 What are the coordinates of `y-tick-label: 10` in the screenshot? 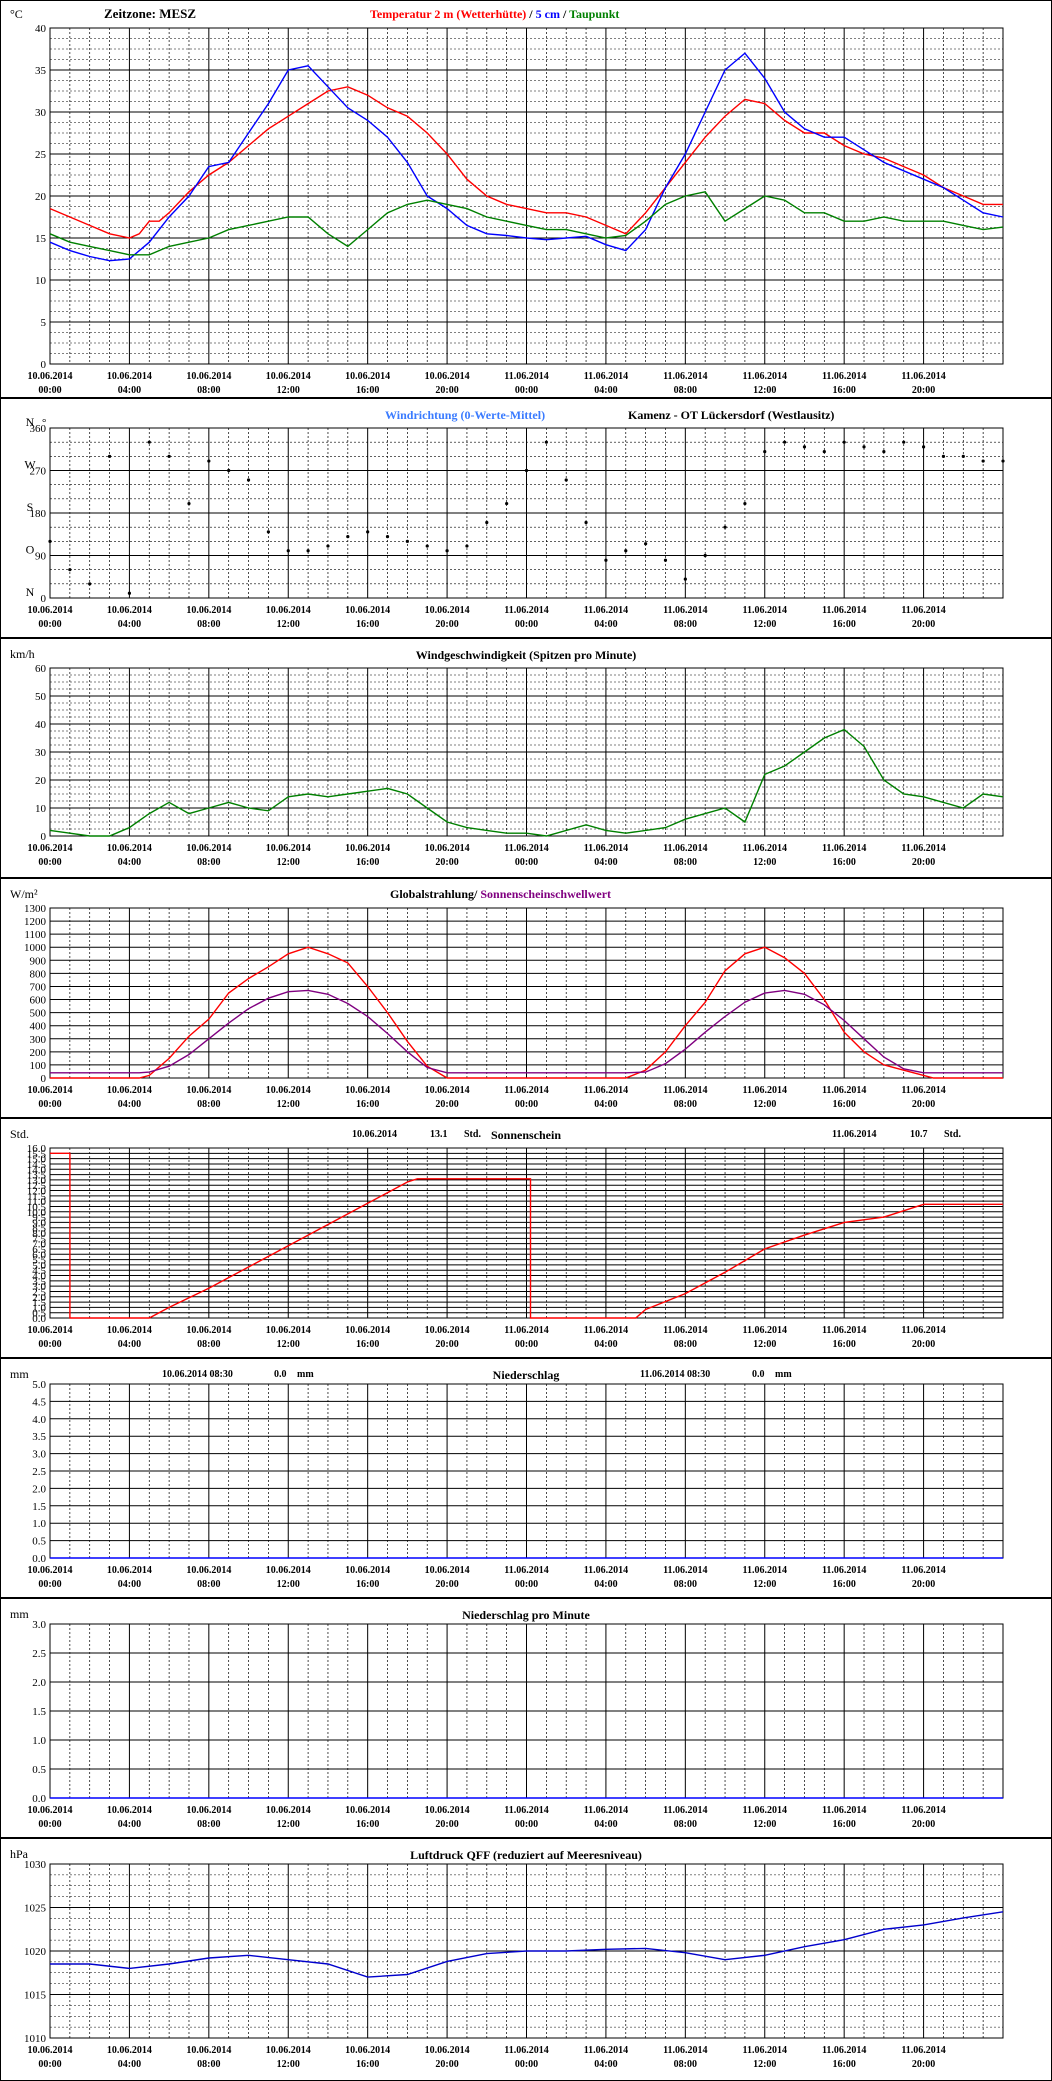 It's located at (41, 281).